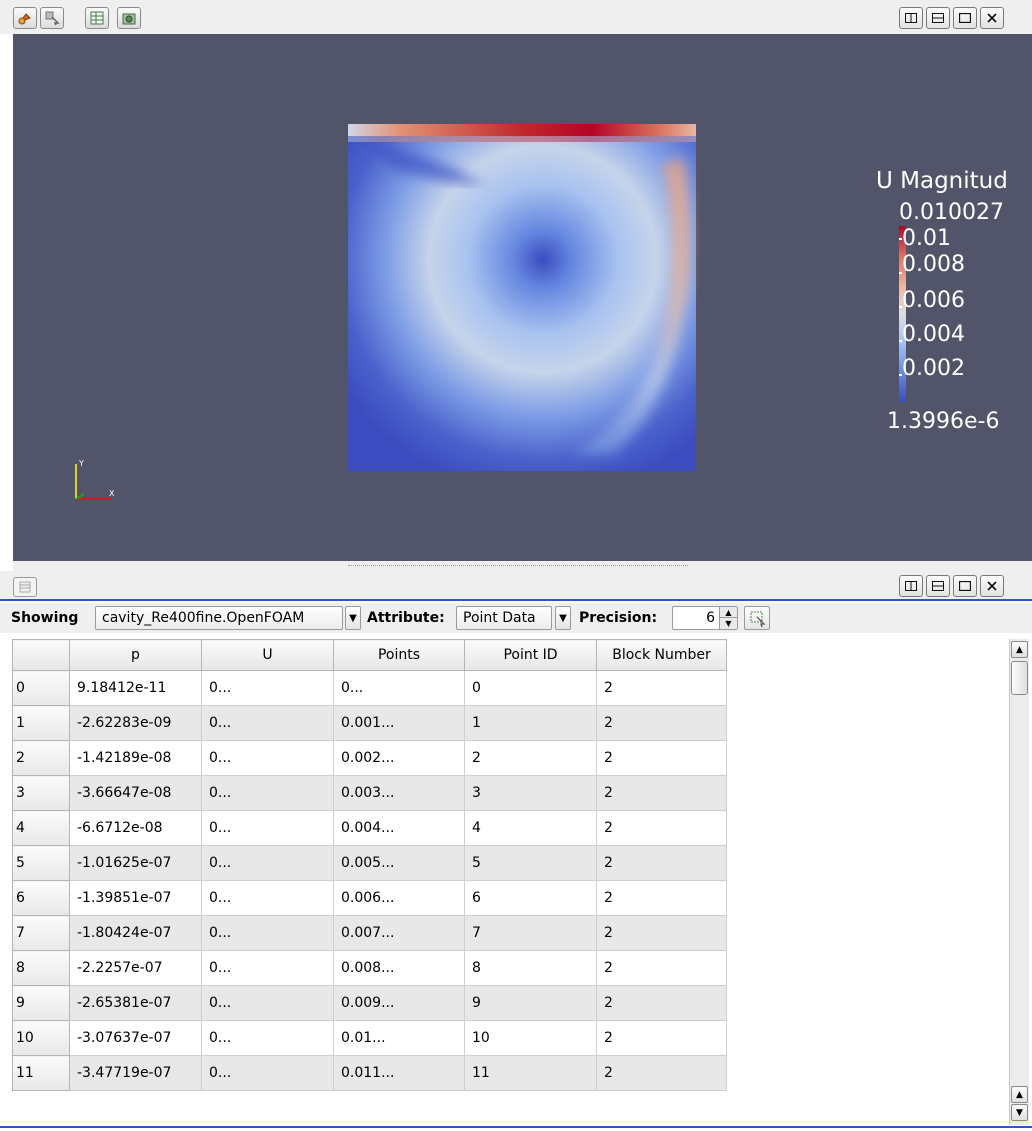  Describe the element at coordinates (728, 612) in the screenshot. I see `spin-up-icon: ▲` at that location.